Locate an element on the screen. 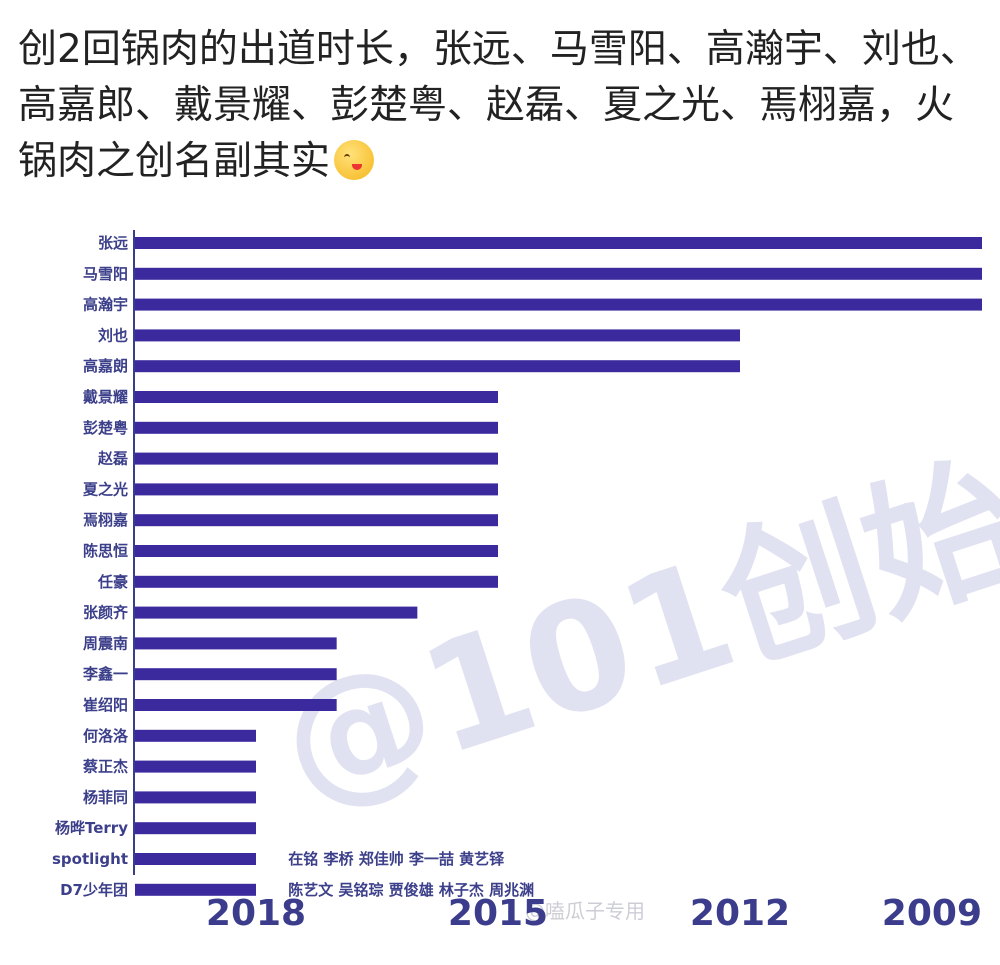 The image size is (1000, 965). x-tick-label-1: 2015 is located at coordinates (498, 913).